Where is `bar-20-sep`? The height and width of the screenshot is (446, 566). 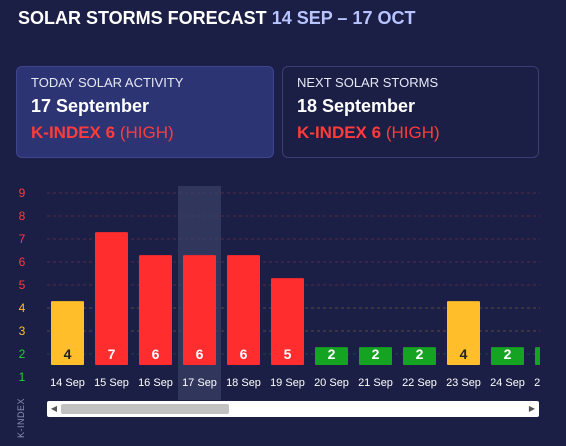 bar-20-sep is located at coordinates (331, 356).